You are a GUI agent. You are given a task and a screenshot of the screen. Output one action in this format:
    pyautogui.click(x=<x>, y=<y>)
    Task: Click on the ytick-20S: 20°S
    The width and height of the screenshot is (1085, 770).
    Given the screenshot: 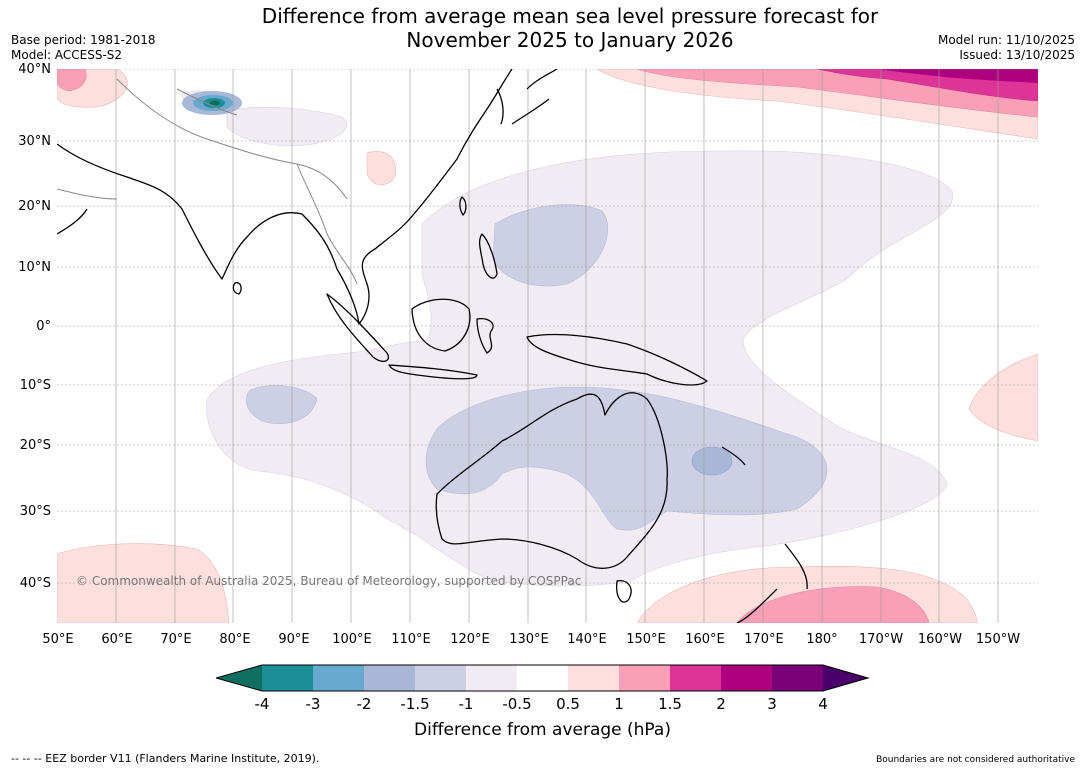 What is the action you would take?
    pyautogui.click(x=35, y=445)
    